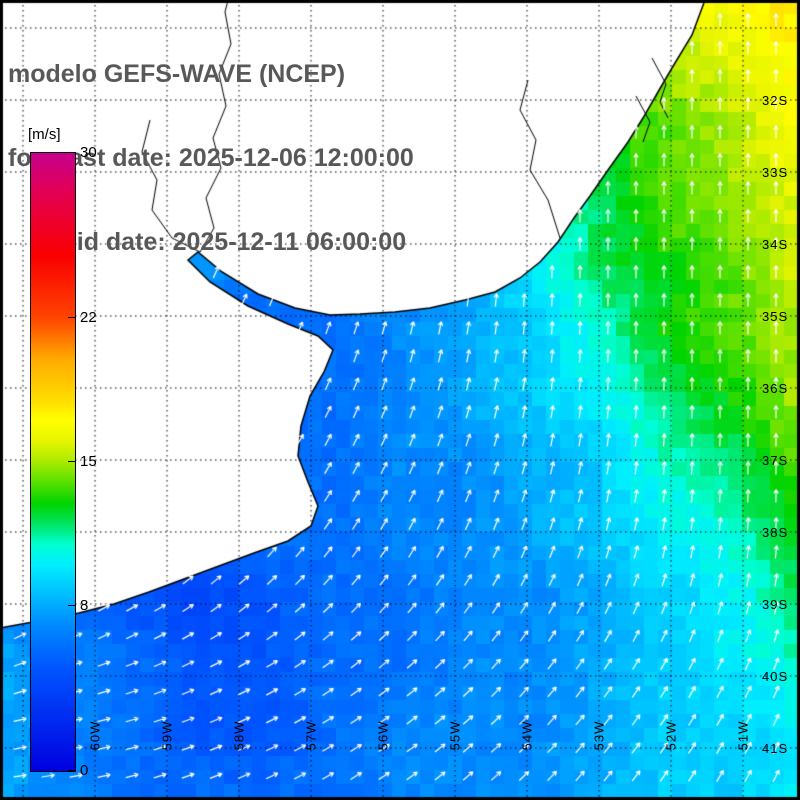 The height and width of the screenshot is (800, 800). What do you see at coordinates (311, 735) in the screenshot?
I see `lon-label: 57W` at bounding box center [311, 735].